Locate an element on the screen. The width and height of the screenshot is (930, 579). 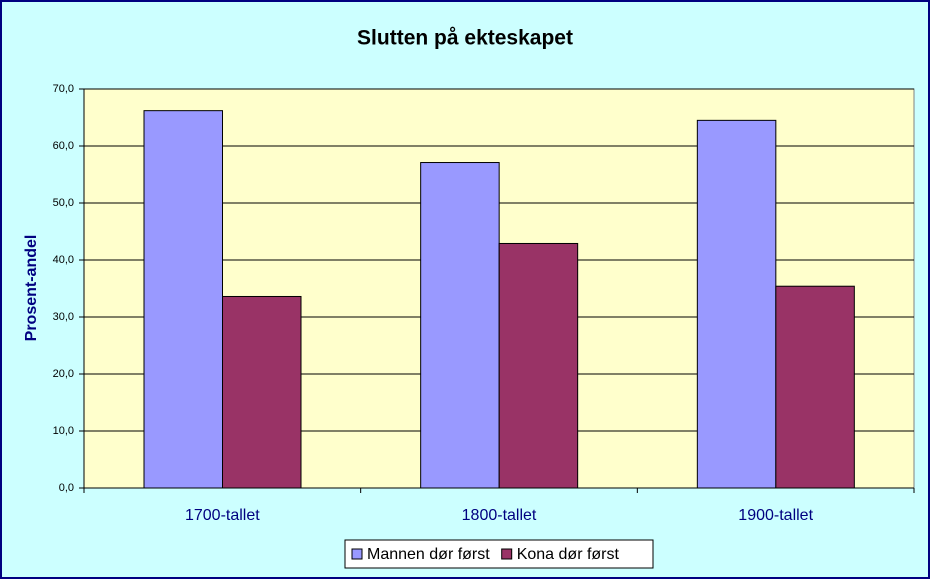
y-tick-label: 40,0 is located at coordinates (63, 260).